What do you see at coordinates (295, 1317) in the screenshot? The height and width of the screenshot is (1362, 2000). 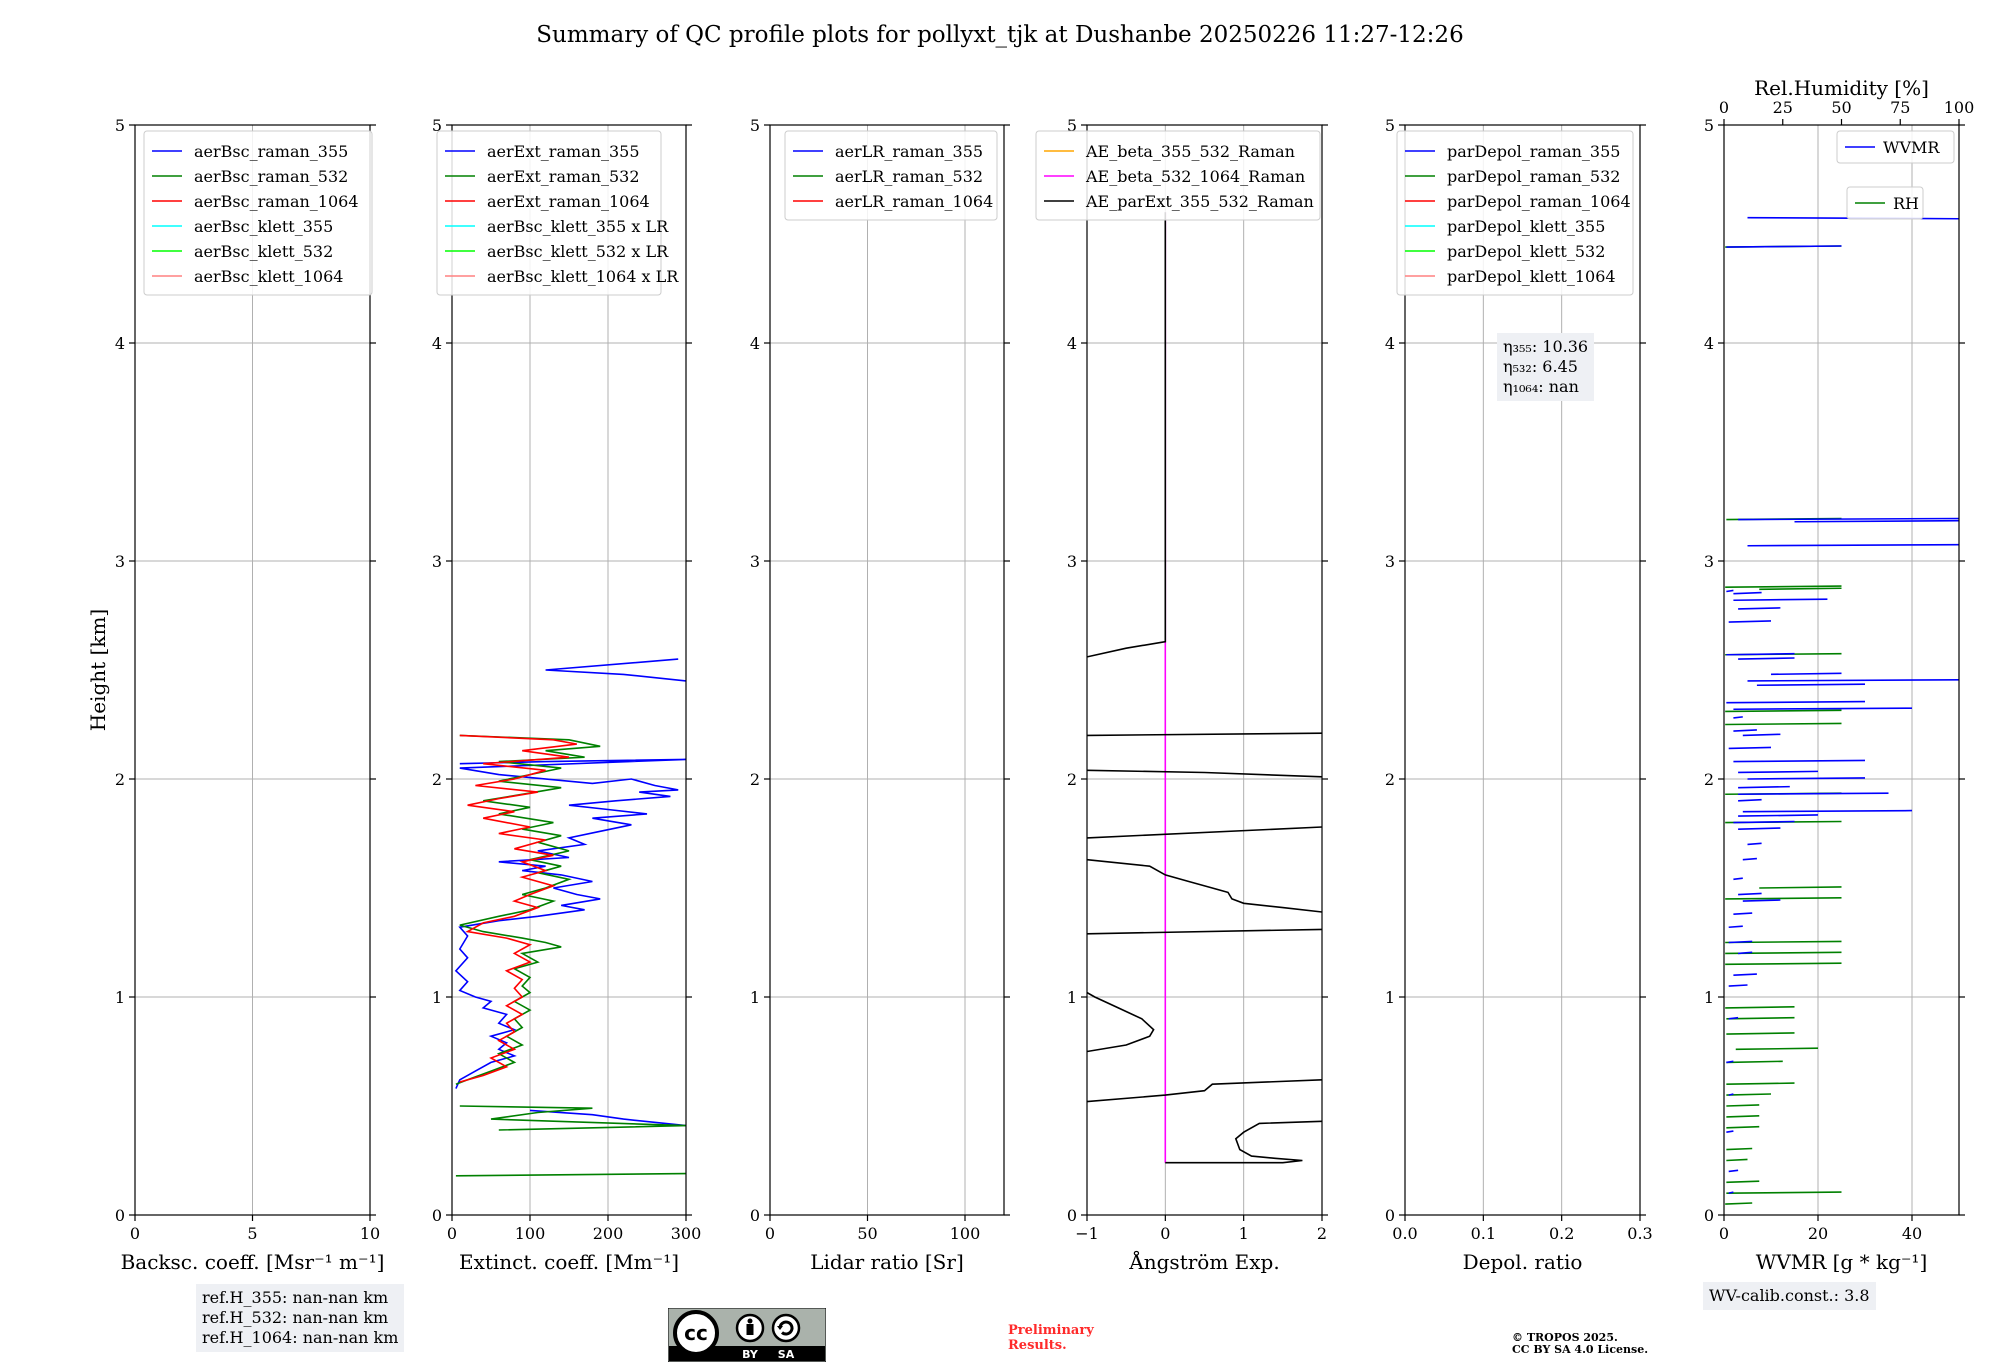 I see `ref-h-532: ref.H_532: nan-nan km` at bounding box center [295, 1317].